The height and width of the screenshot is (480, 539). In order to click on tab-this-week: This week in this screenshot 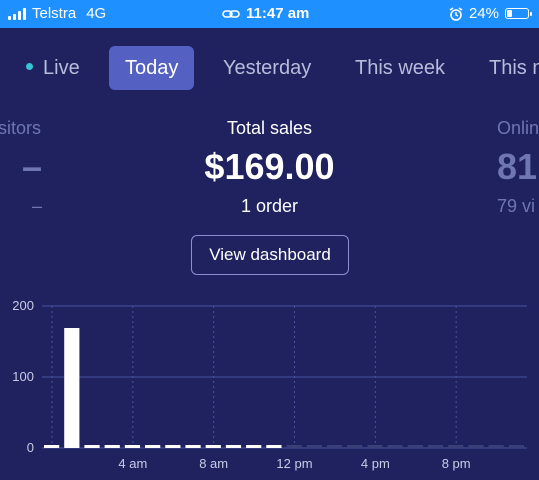, I will do `click(400, 68)`.